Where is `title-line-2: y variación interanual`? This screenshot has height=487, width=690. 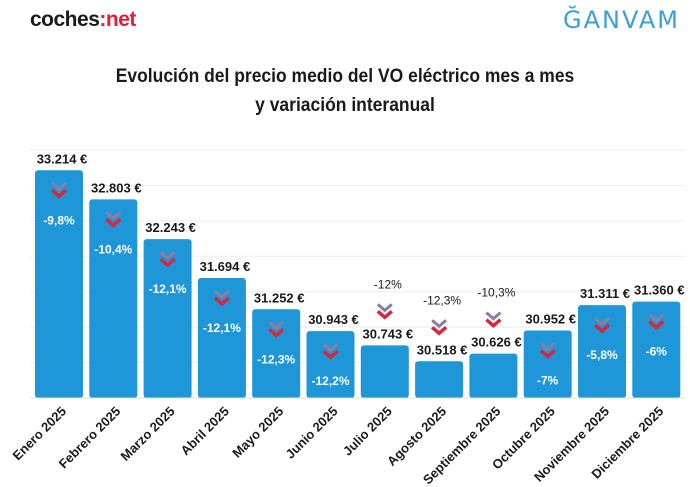 title-line-2: y variación interanual is located at coordinates (345, 105).